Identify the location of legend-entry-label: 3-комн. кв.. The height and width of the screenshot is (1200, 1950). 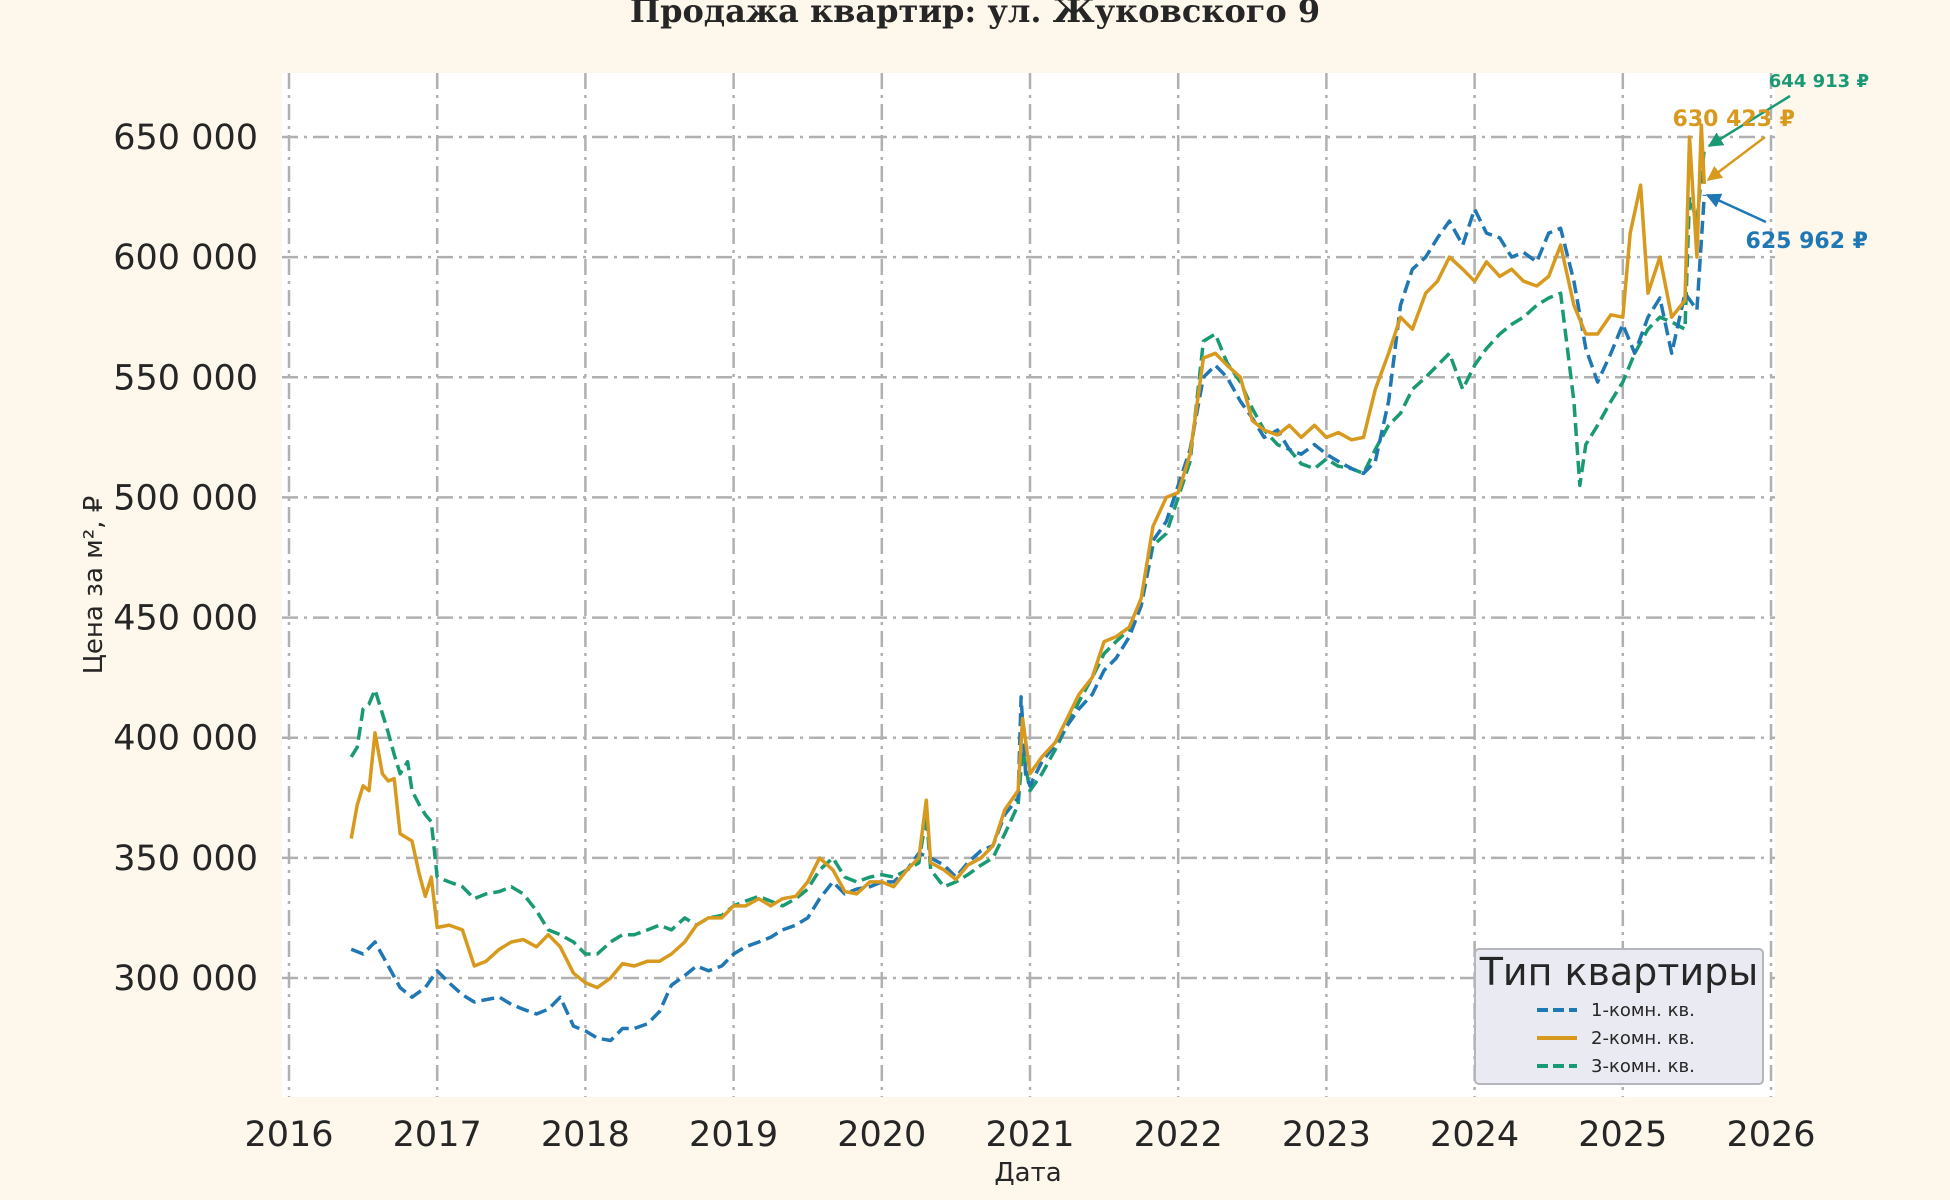
(1643, 1066).